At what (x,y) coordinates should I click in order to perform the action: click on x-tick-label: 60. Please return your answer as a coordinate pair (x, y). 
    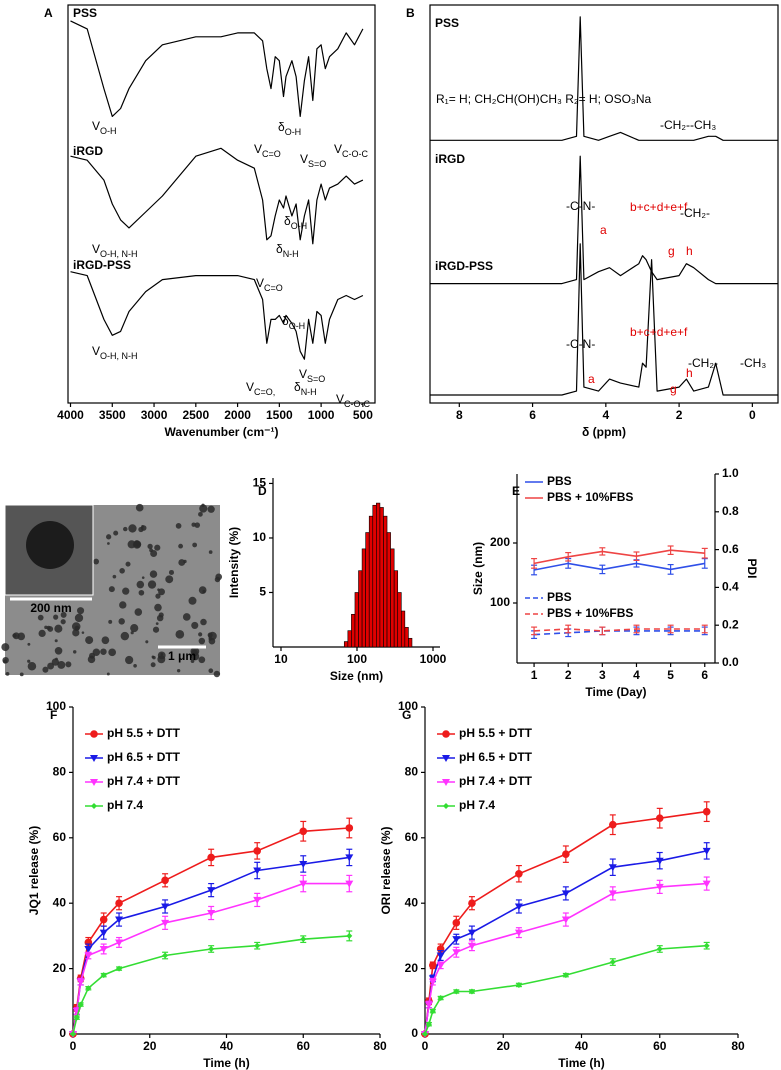
    Looking at the image, I should click on (660, 1046).